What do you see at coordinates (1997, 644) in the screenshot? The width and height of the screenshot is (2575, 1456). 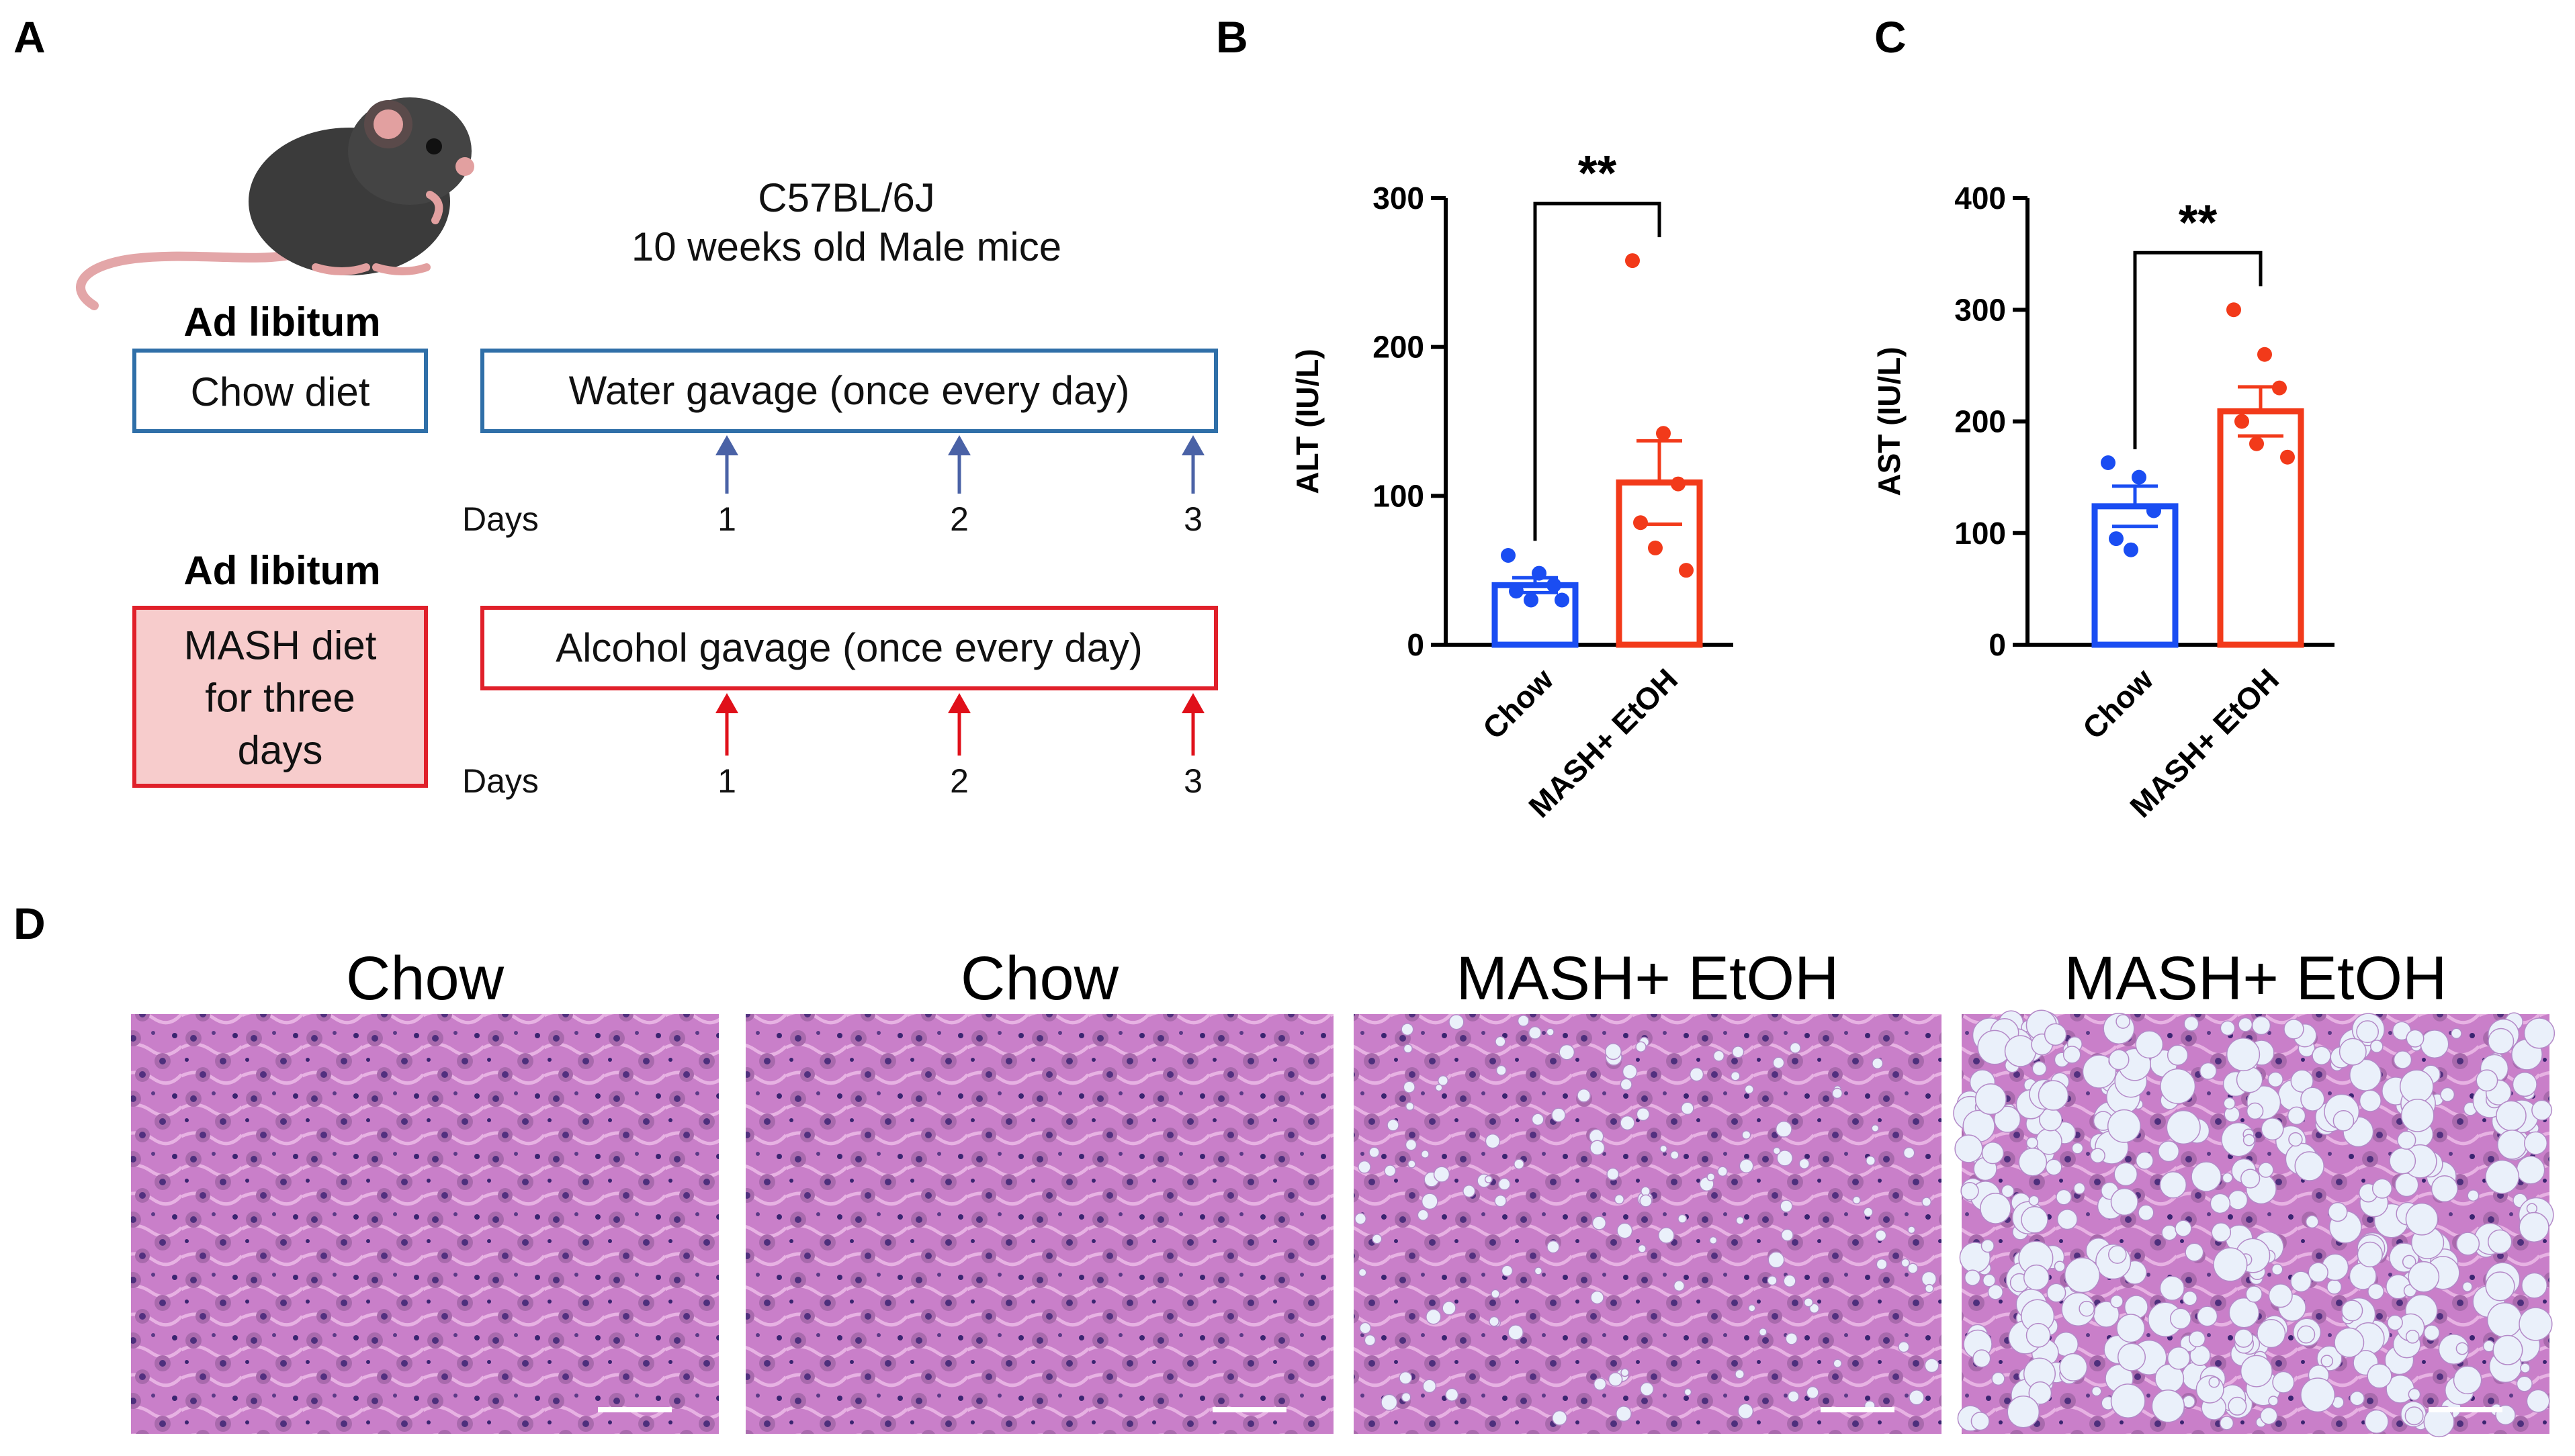 I see `y-tick-label: 0` at bounding box center [1997, 644].